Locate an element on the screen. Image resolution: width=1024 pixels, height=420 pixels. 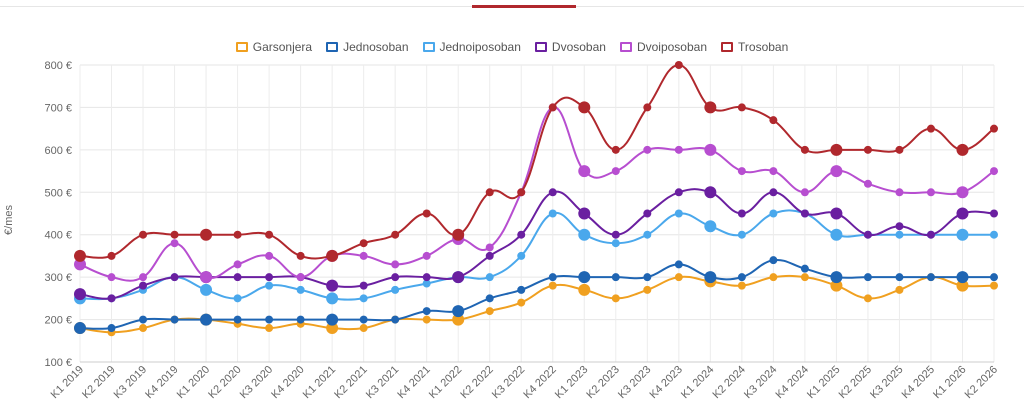
legend-item-garsonjera: Garsonjera is located at coordinates (273, 47).